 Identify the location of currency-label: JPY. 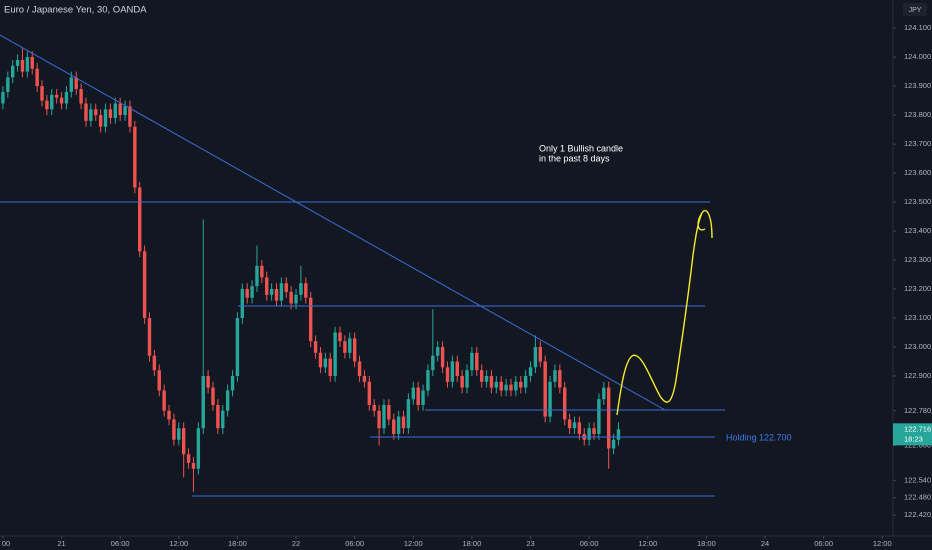
(915, 10).